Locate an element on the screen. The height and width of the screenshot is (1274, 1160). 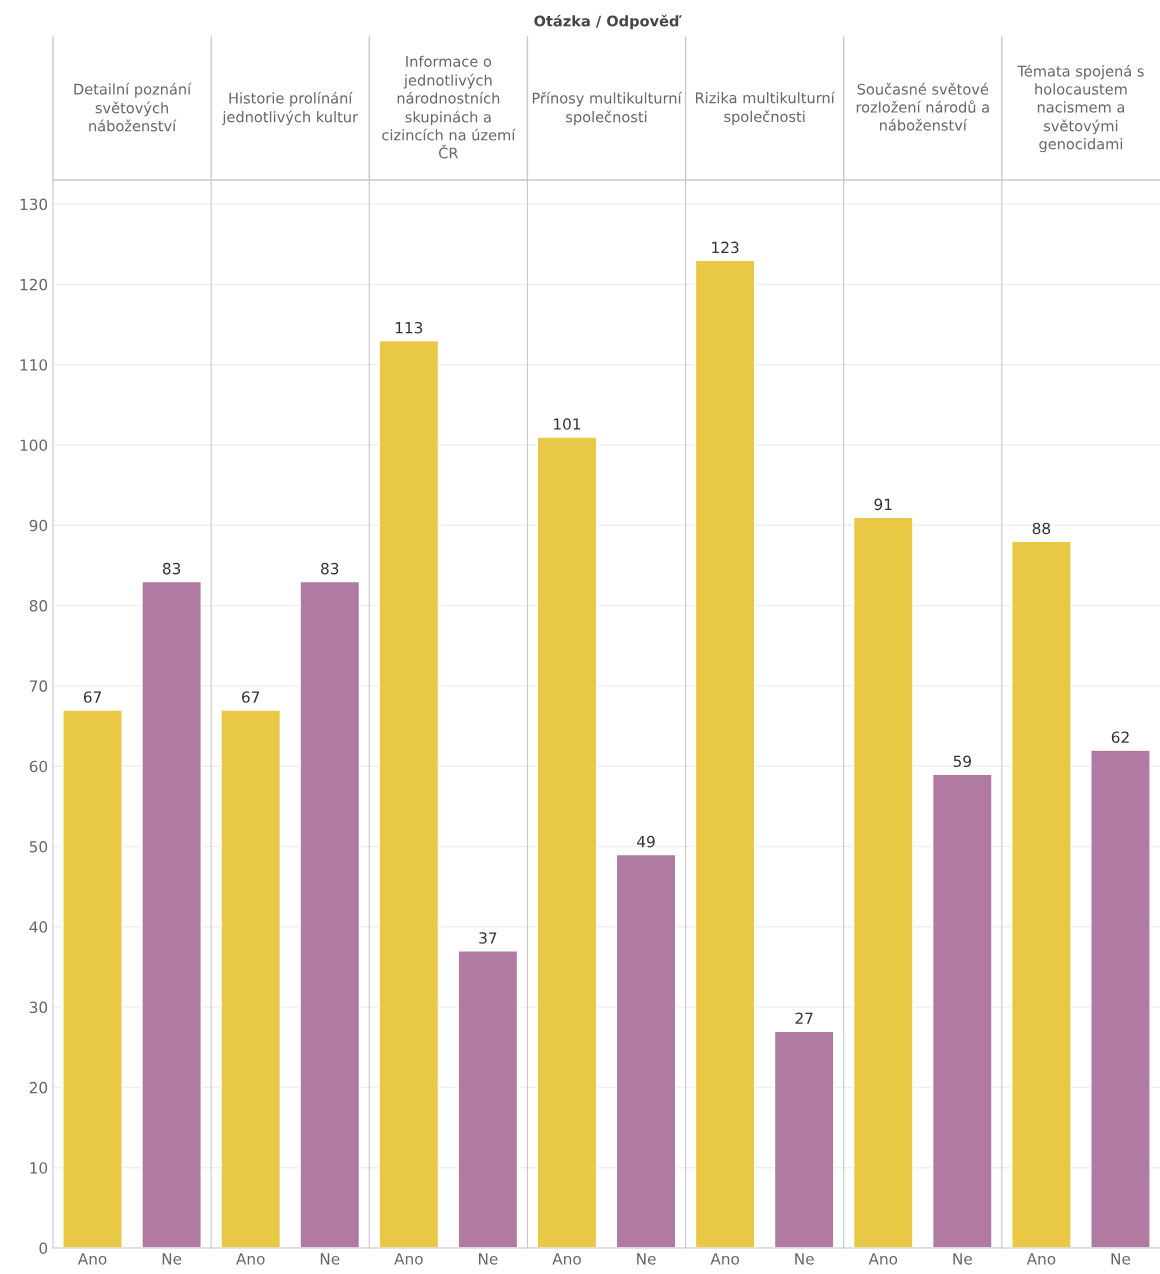
y-tick-label: 10 is located at coordinates (39, 1168).